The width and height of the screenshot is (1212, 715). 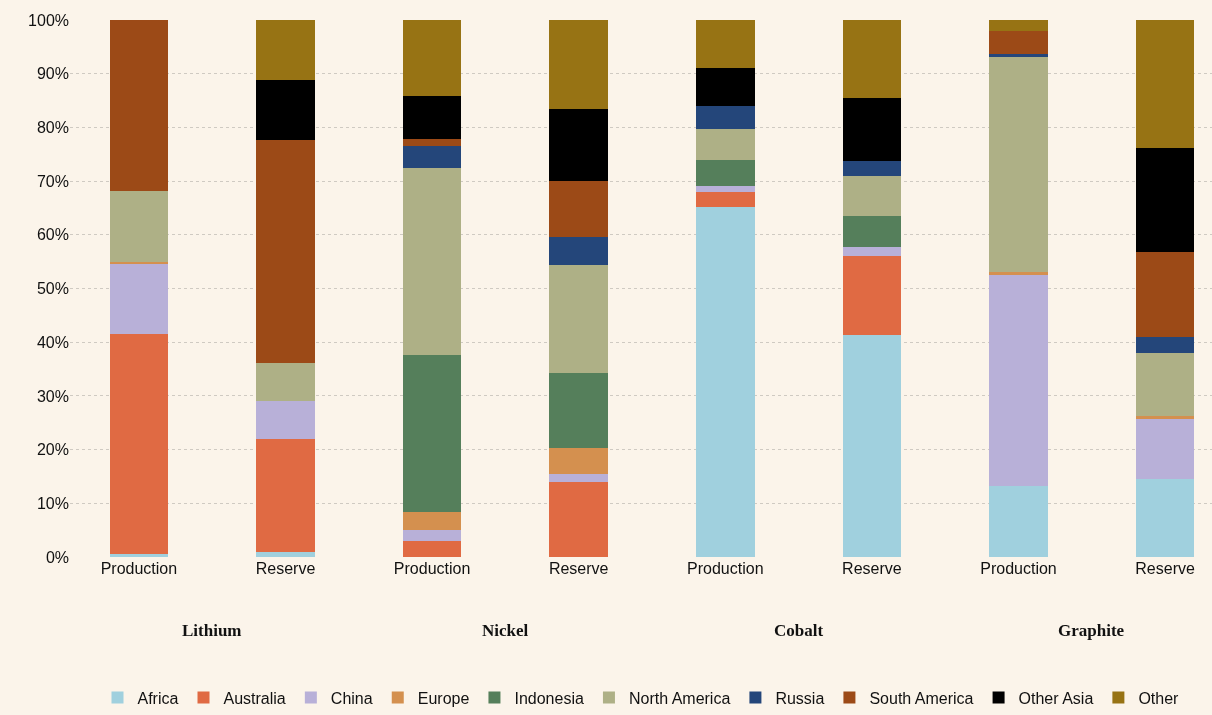 What do you see at coordinates (799, 630) in the screenshot?
I see `text: Cobalt` at bounding box center [799, 630].